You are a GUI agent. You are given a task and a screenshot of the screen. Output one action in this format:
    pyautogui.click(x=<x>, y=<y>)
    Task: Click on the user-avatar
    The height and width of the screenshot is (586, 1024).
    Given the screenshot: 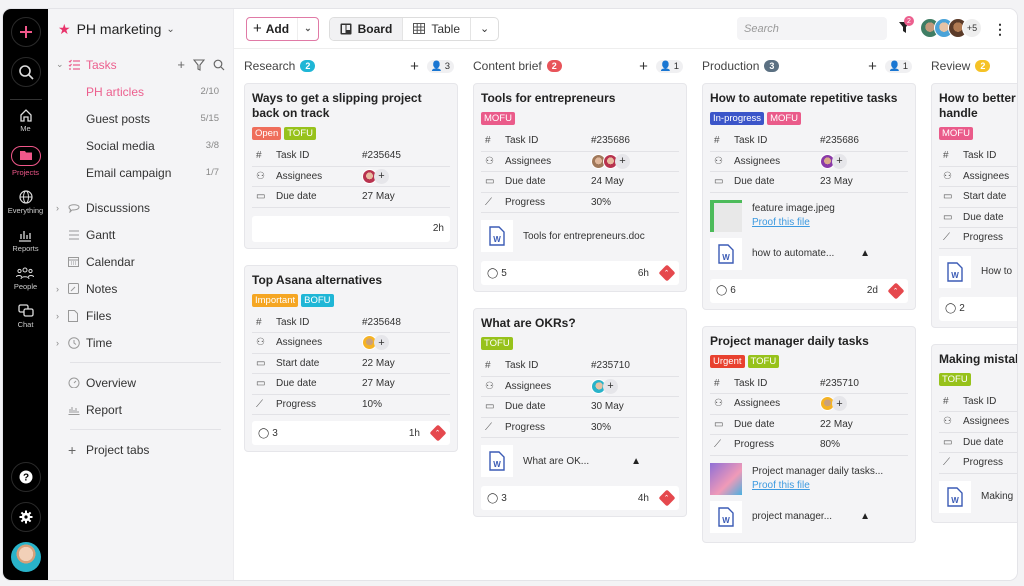 What is the action you would take?
    pyautogui.click(x=25, y=557)
    